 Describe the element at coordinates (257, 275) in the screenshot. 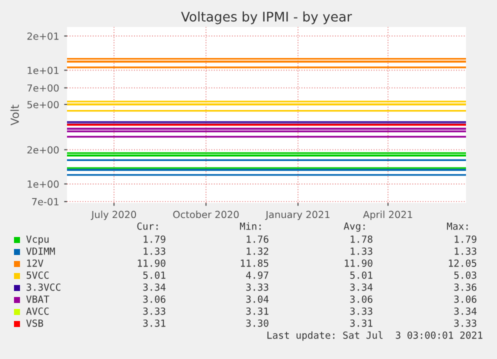

I see `text: 4.97` at that location.